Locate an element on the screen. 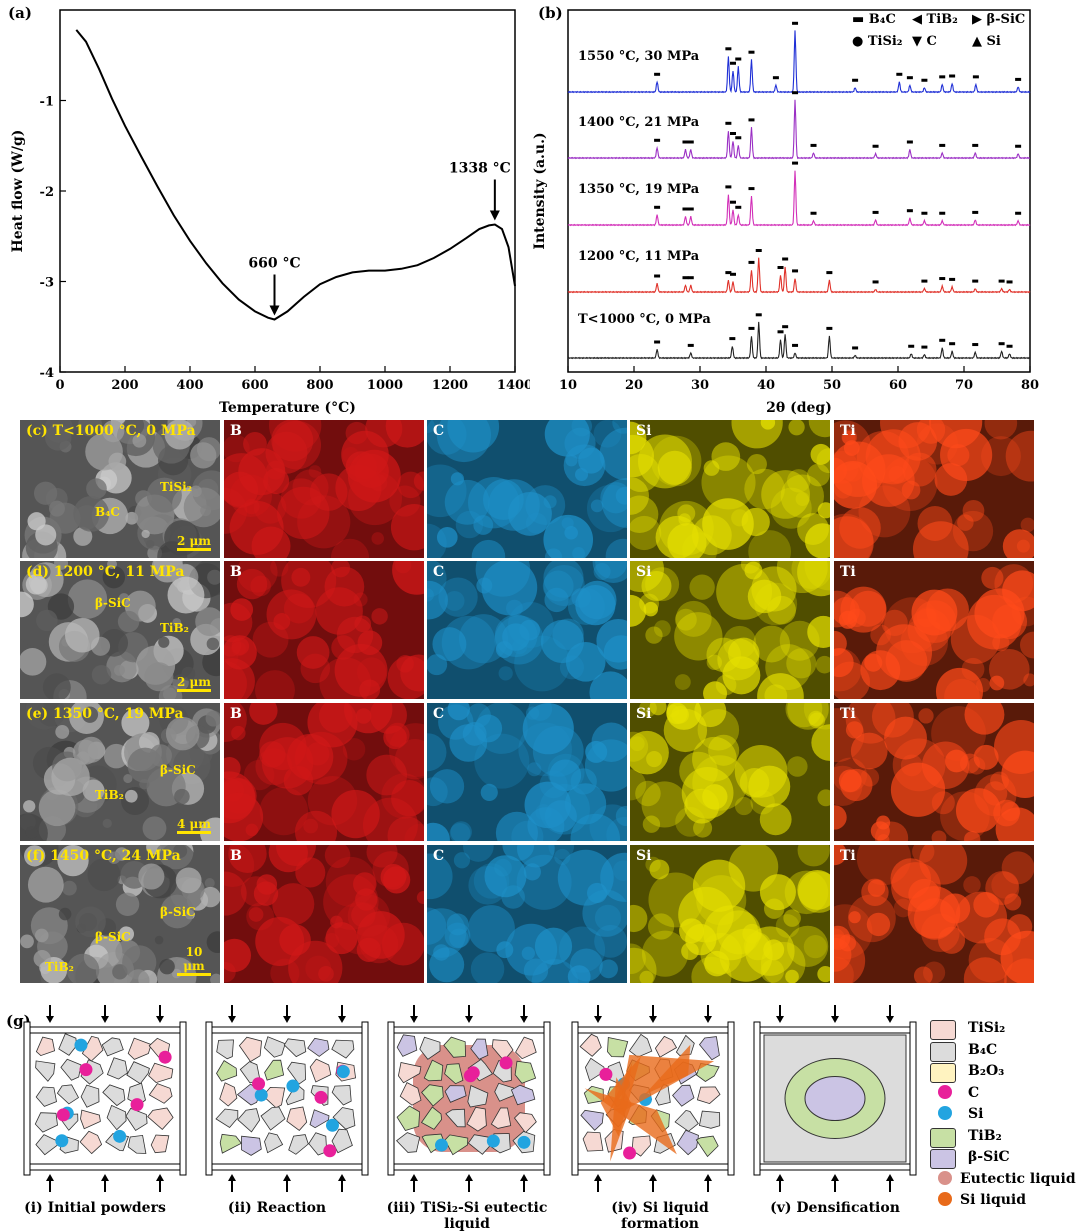  x-tick-label: 20 is located at coordinates (634, 385).